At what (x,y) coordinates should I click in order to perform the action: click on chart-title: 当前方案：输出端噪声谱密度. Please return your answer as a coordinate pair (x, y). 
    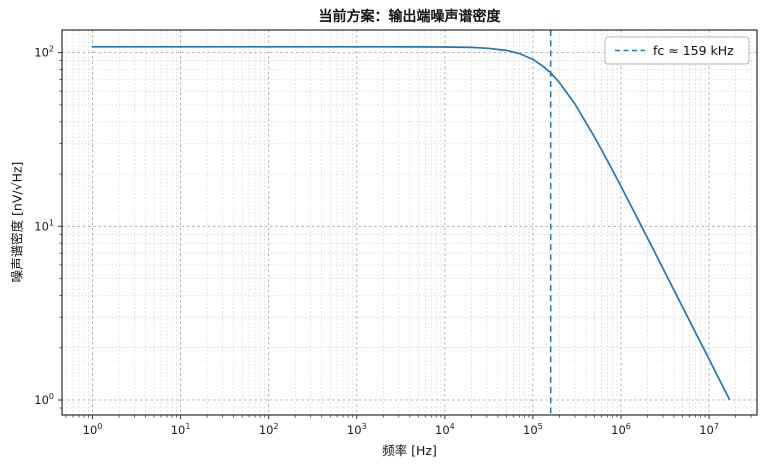
    Looking at the image, I should click on (409, 17).